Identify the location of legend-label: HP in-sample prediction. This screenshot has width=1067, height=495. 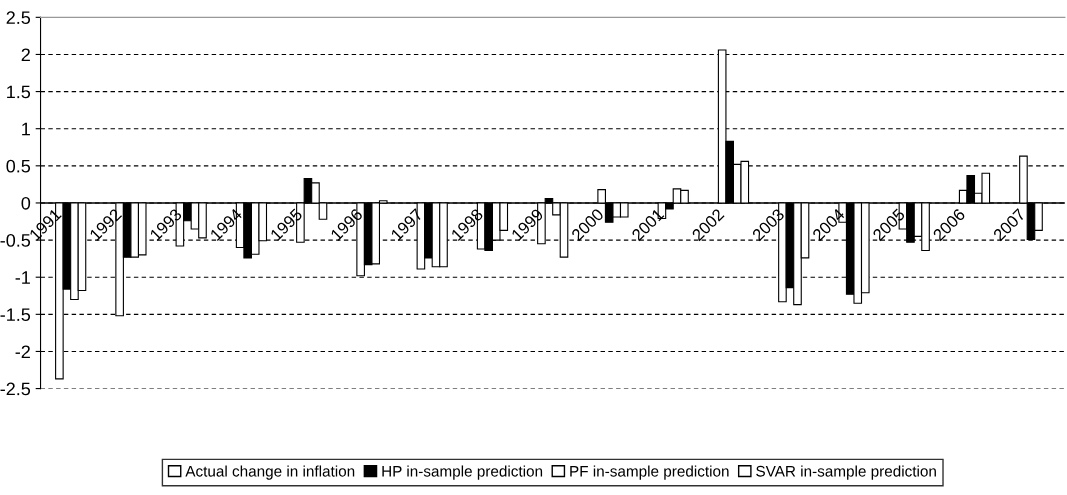
(462, 472).